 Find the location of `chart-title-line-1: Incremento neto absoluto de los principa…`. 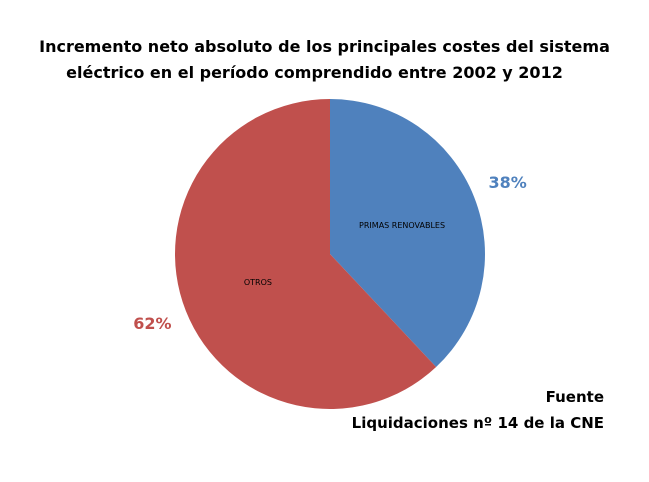

chart-title-line-1: Incremento neto absoluto de los principa… is located at coordinates (324, 46).